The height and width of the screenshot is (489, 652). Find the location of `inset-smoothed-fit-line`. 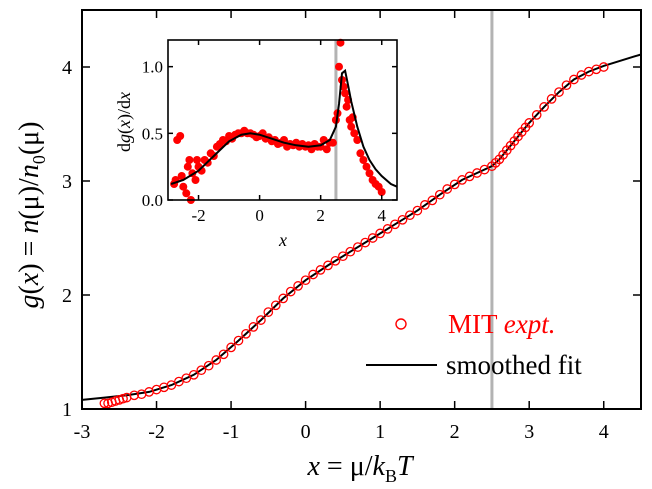

inset-smoothed-fit-line is located at coordinates (284, 128).